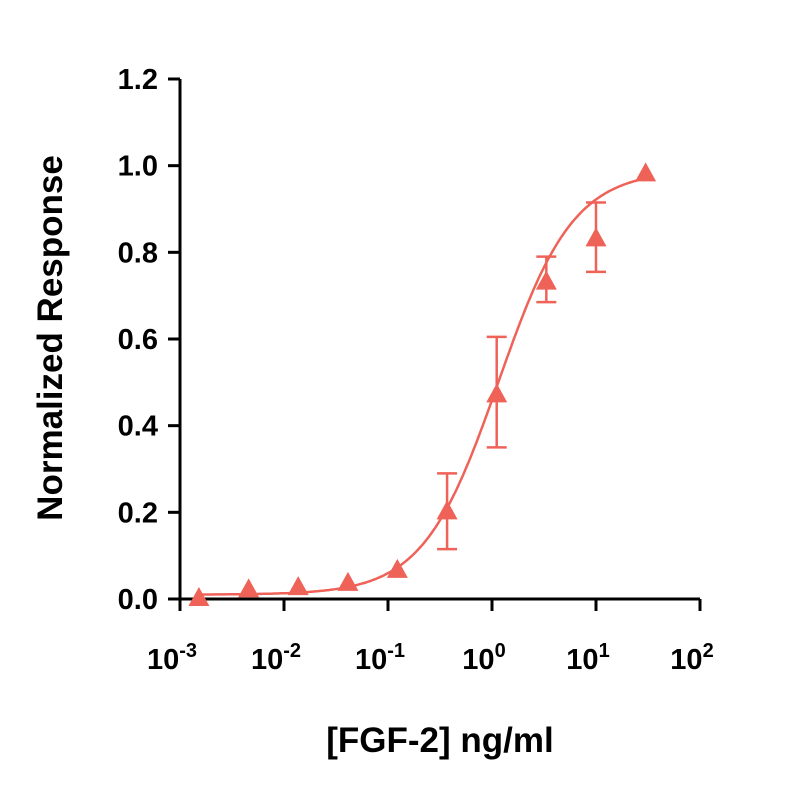  Describe the element at coordinates (138, 167) in the screenshot. I see `y-tick-label: 1.0` at that location.